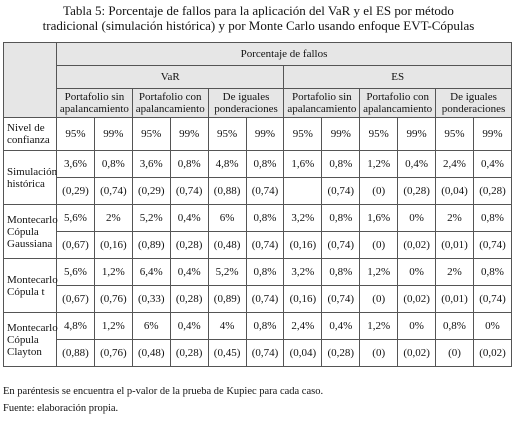 This screenshot has width=517, height=422. Describe the element at coordinates (30, 339) in the screenshot. I see `method-label: Montecarlo Cópula Clayton` at that location.